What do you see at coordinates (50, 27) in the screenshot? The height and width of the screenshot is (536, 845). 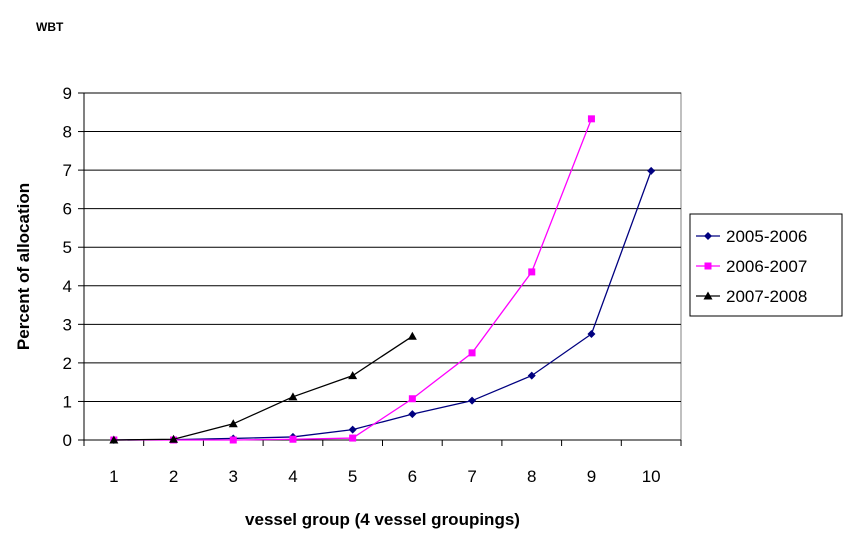 I see `corner-title: WBT` at bounding box center [50, 27].